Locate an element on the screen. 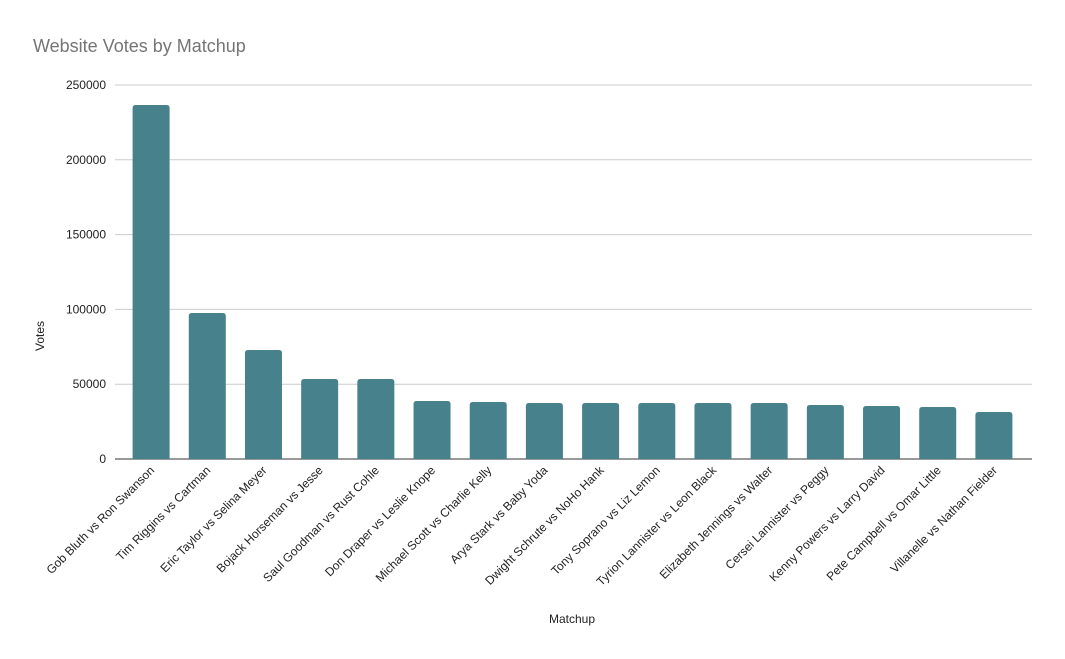  y-tick-label: 100000 is located at coordinates (86, 309).